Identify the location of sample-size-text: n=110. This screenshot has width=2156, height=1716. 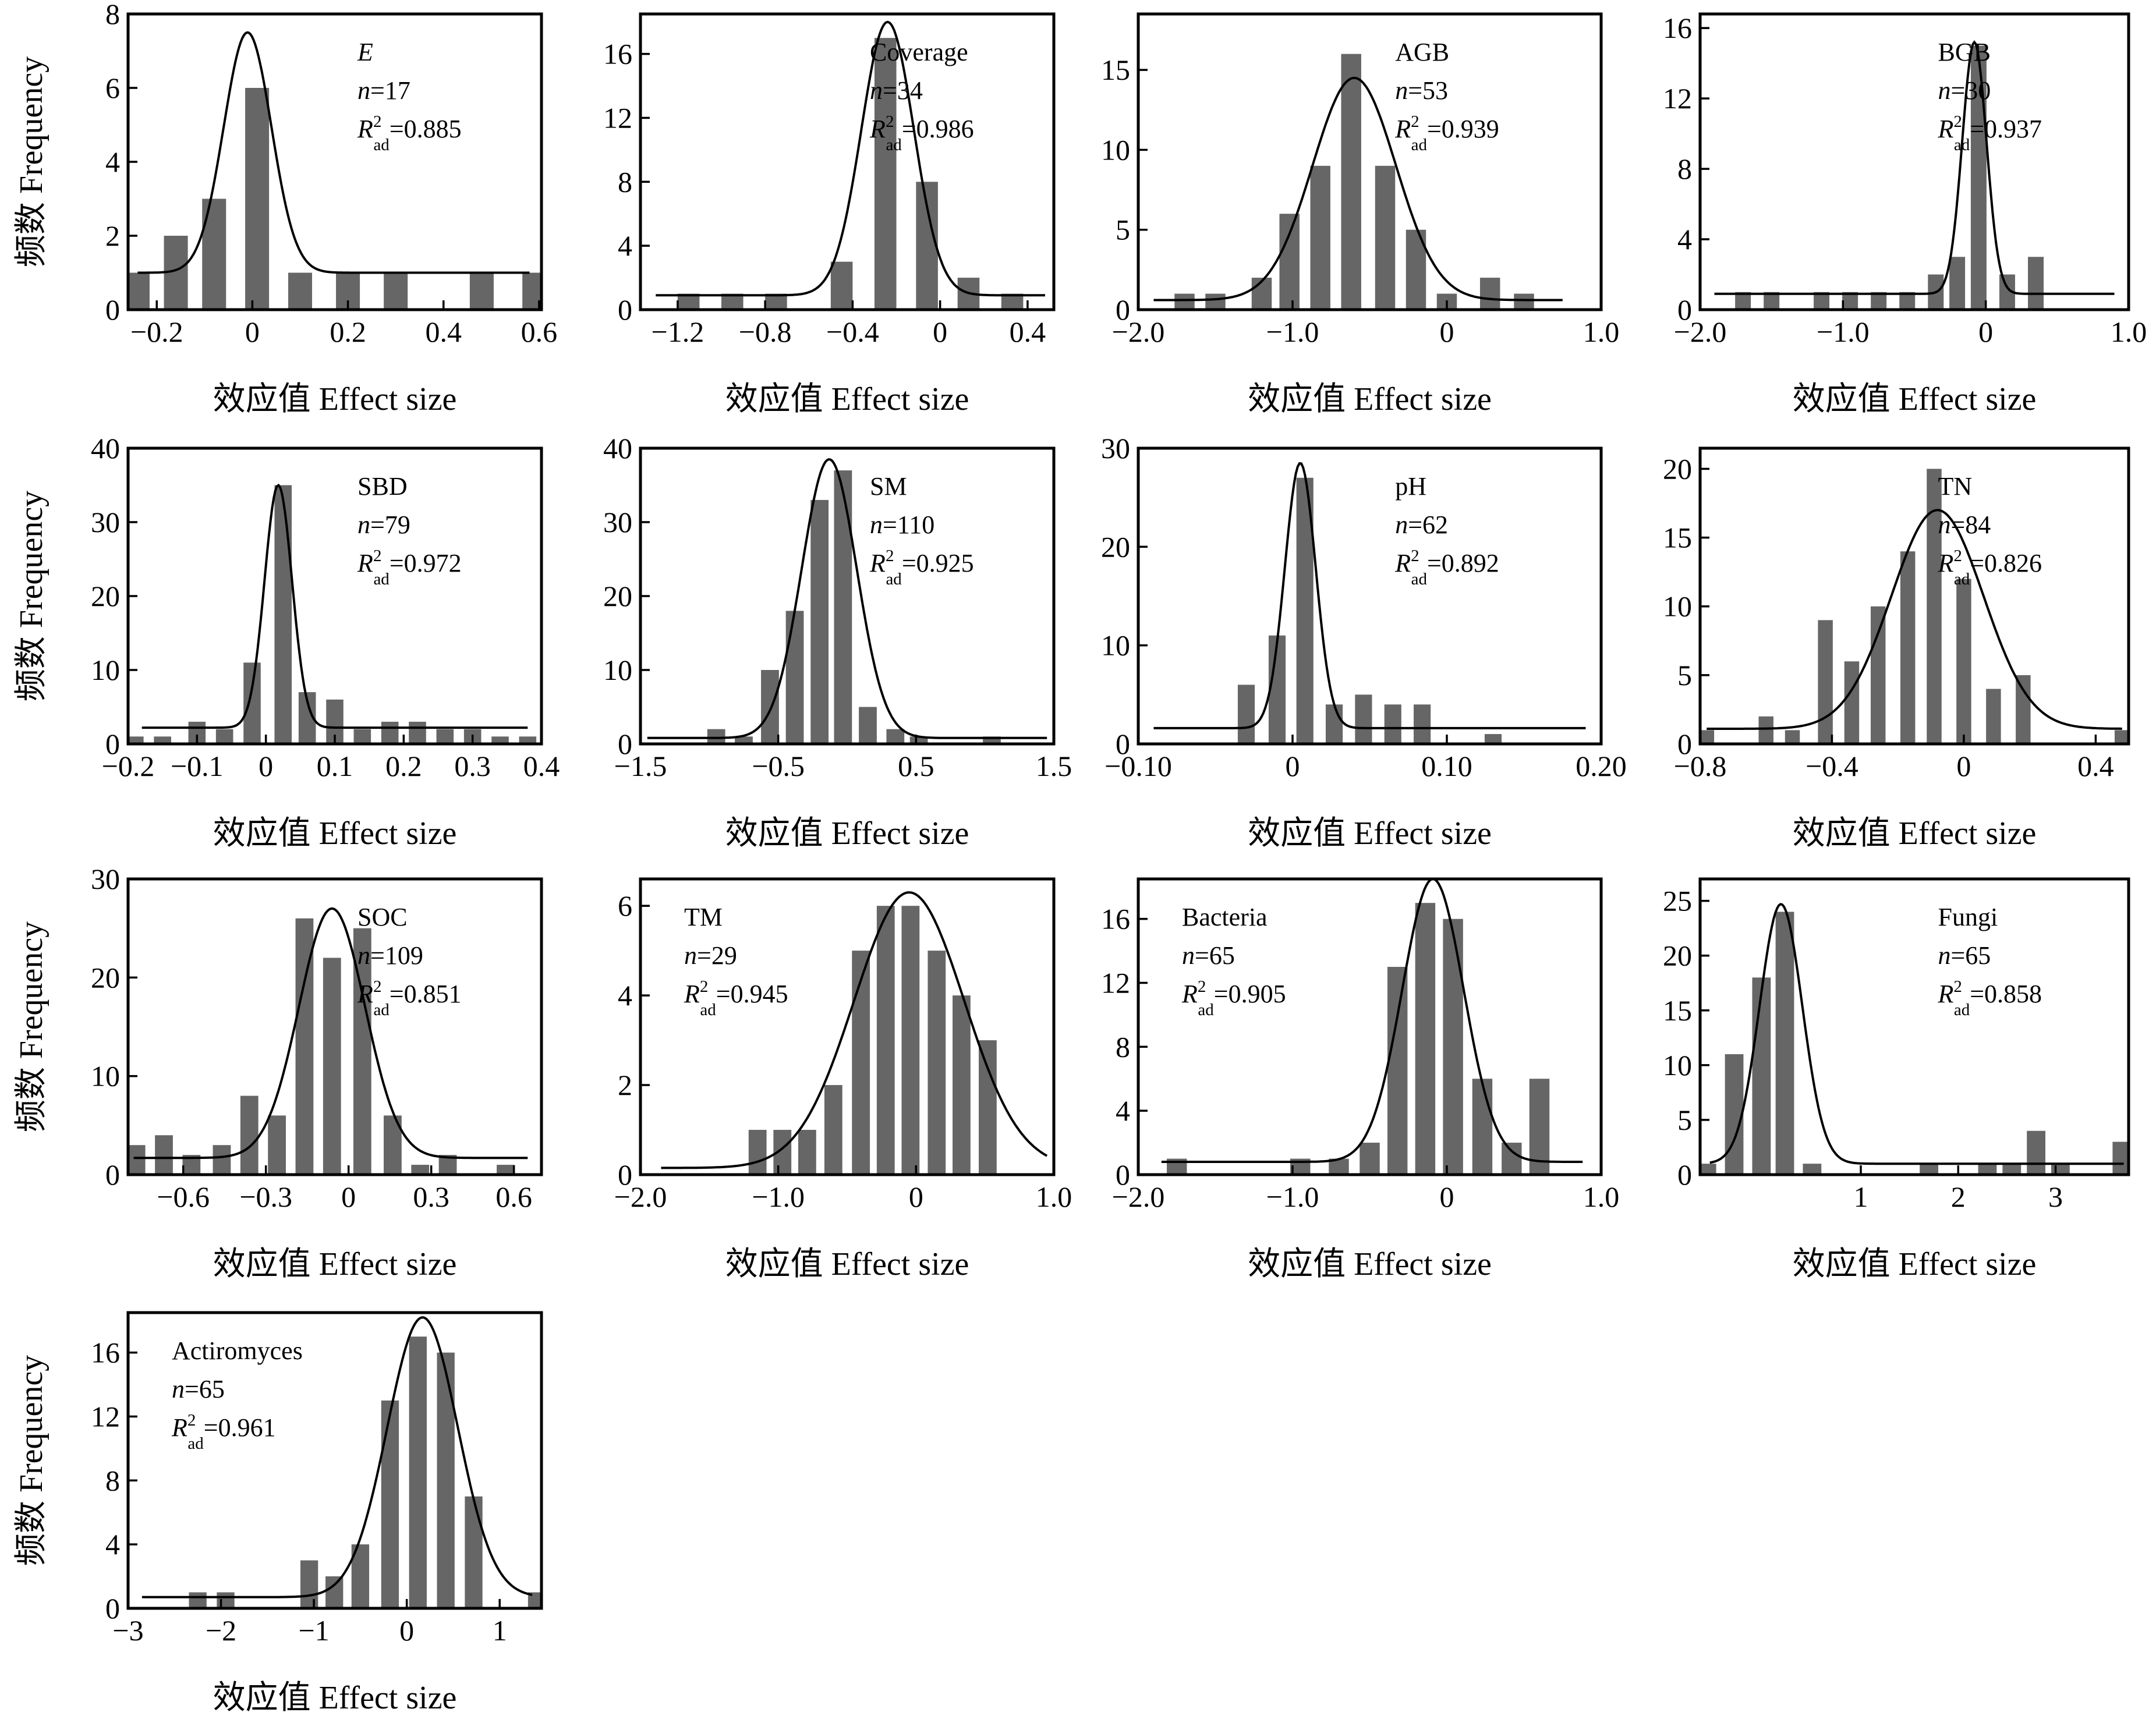
(902, 524).